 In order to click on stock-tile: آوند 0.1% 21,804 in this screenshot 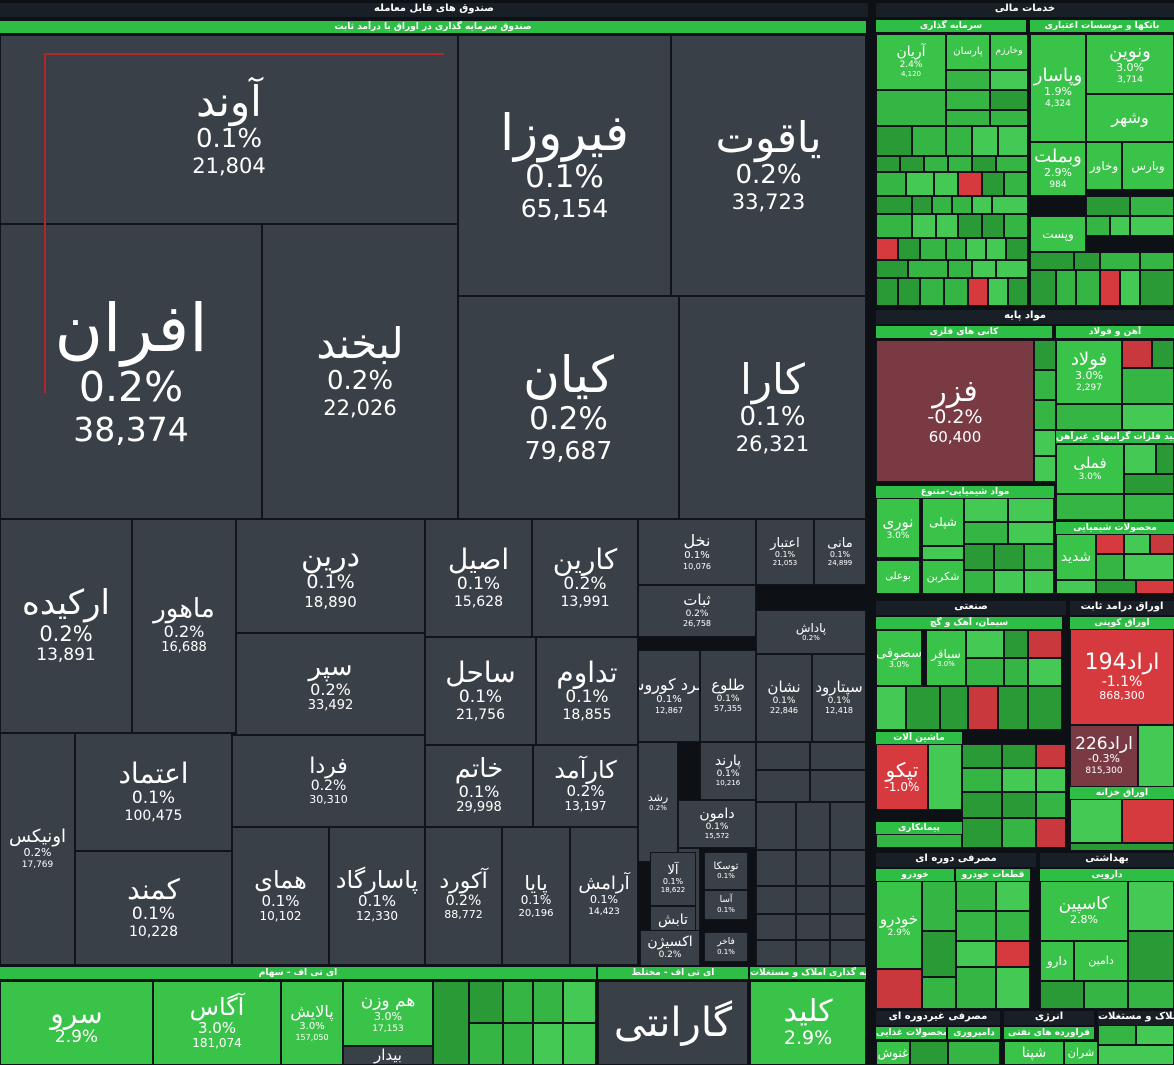, I will do `click(229, 129)`.